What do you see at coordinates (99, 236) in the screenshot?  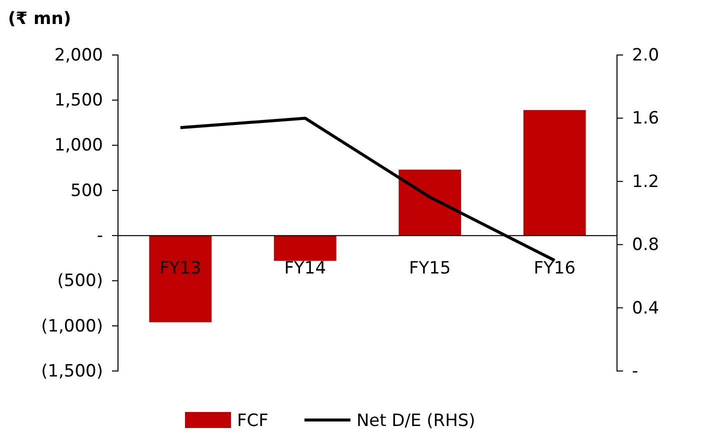 I see `y-tick-label: -` at bounding box center [99, 236].